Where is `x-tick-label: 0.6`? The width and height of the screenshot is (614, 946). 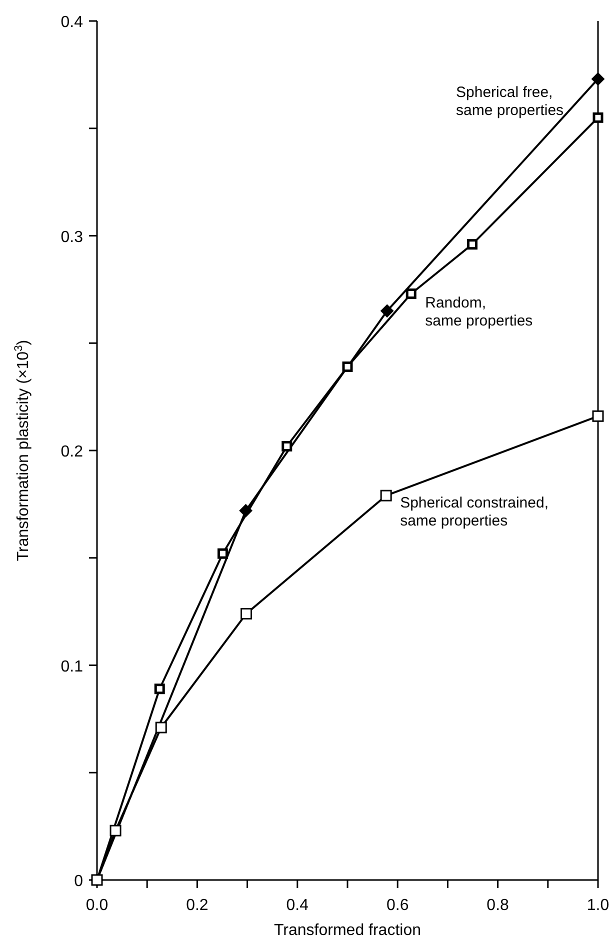 x-tick-label: 0.6 is located at coordinates (397, 905).